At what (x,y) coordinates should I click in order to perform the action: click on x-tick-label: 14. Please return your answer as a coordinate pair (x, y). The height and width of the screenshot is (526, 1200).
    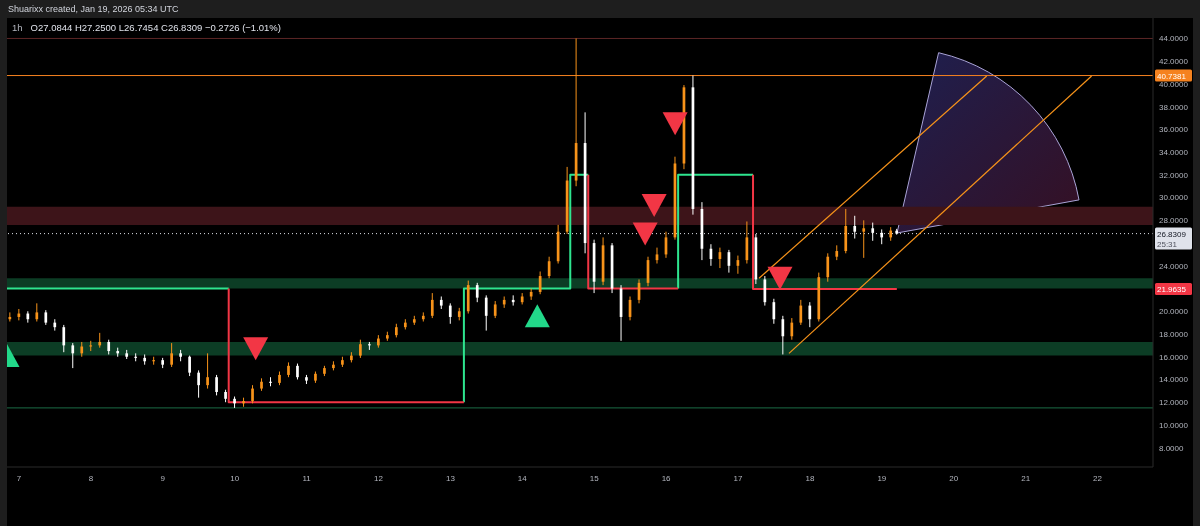
    Looking at the image, I should click on (522, 478).